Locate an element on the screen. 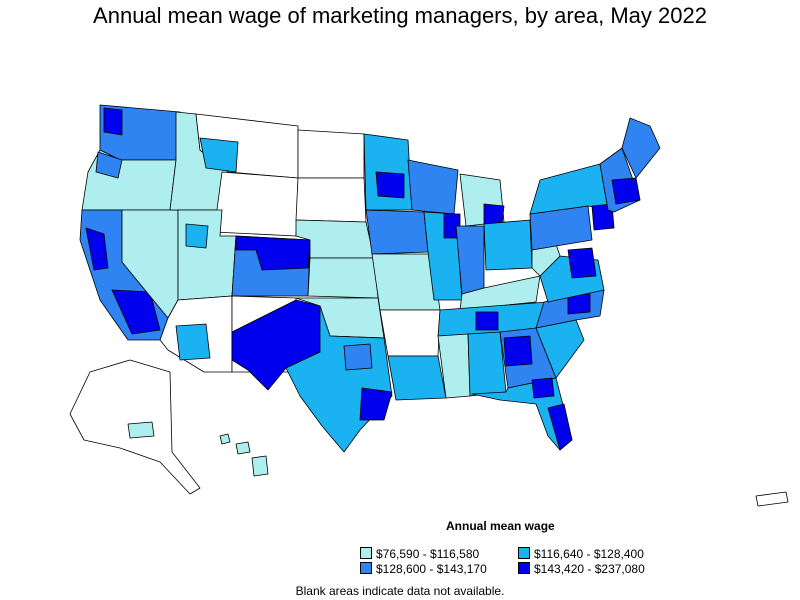  region-jacksonville is located at coordinates (543, 388).